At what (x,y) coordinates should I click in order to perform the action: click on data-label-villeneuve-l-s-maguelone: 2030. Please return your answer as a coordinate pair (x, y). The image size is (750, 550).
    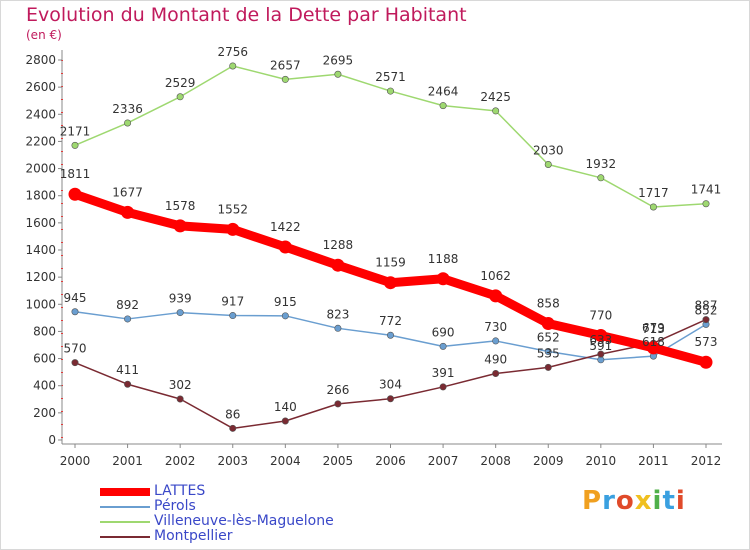
    Looking at the image, I should click on (548, 151).